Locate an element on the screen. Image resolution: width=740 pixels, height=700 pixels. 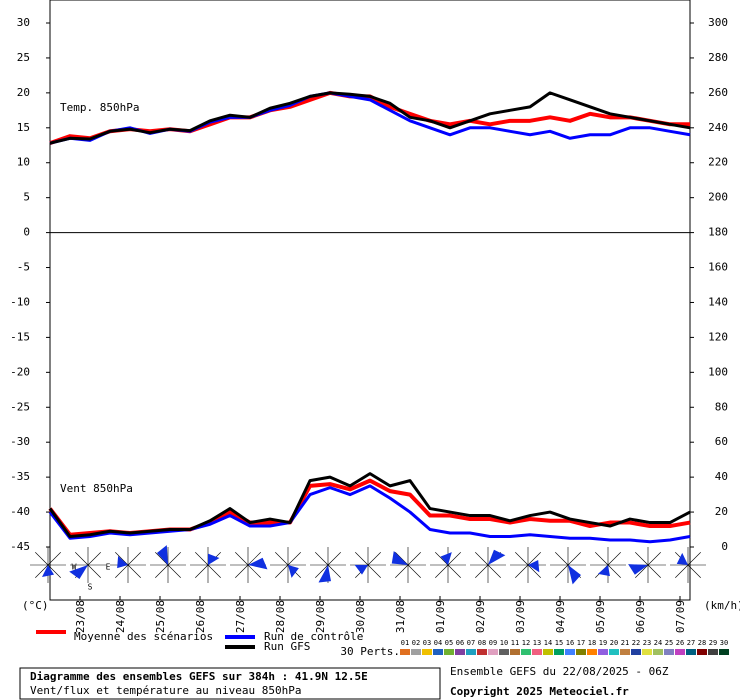
x-tick-label: 03/09 is located at coordinates (520, 616).